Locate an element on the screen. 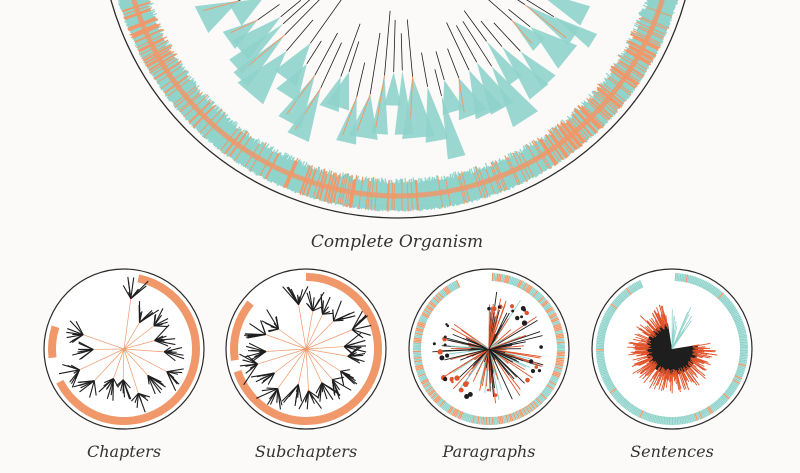 The width and height of the screenshot is (800, 473). chapters-diagram is located at coordinates (124, 349).